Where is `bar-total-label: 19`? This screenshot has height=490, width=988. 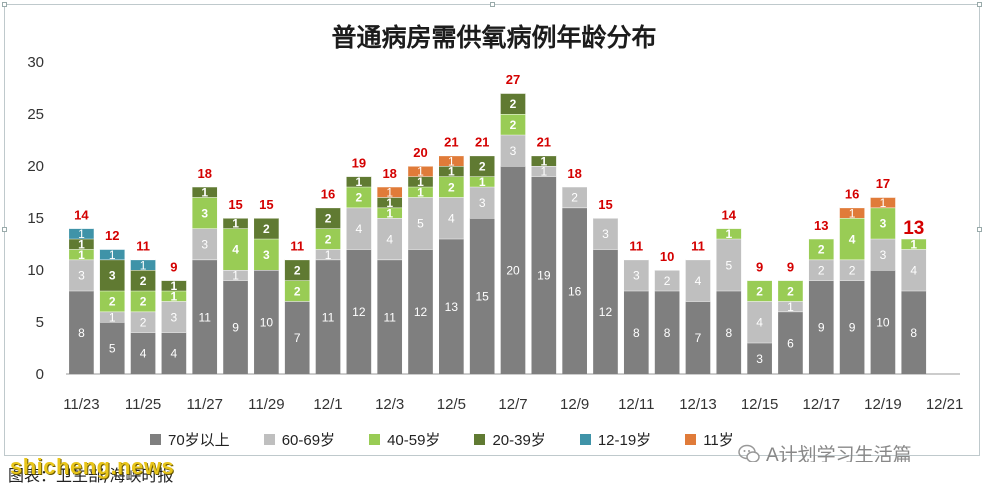 bar-total-label: 19 is located at coordinates (359, 162).